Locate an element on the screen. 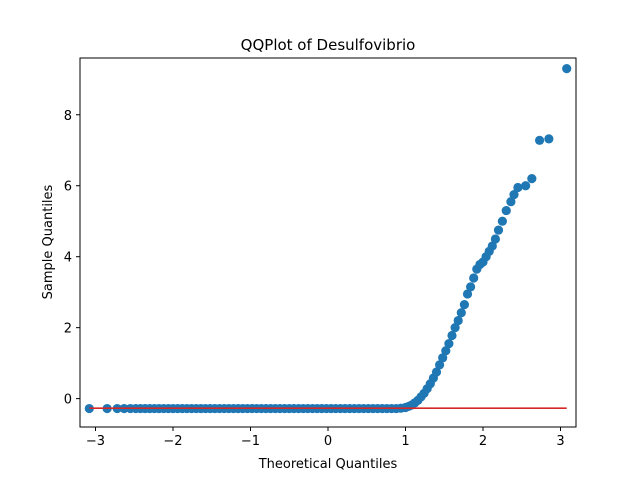 This screenshot has height=480, width=640. x-axis-label: Theoretical Quantiles is located at coordinates (328, 464).